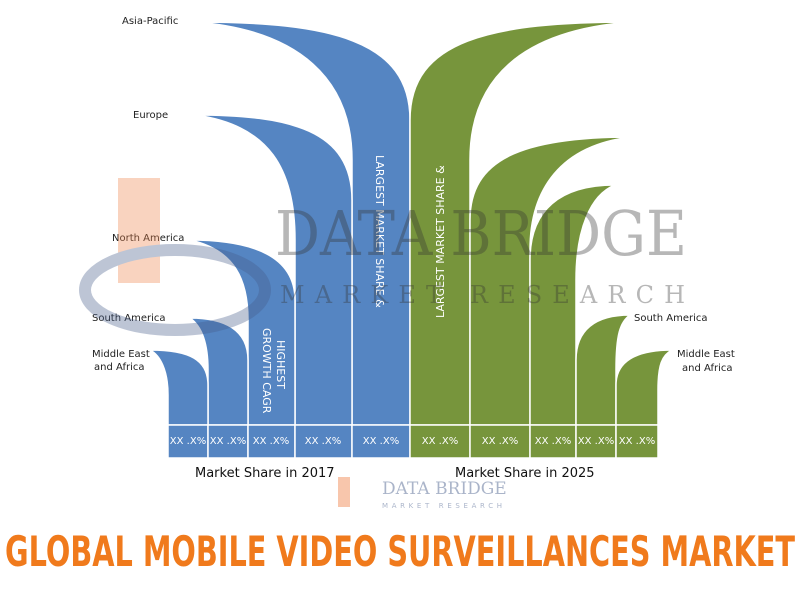 The image size is (800, 600). What do you see at coordinates (525, 473) in the screenshot?
I see `caption: Market Share in 2025` at bounding box center [525, 473].